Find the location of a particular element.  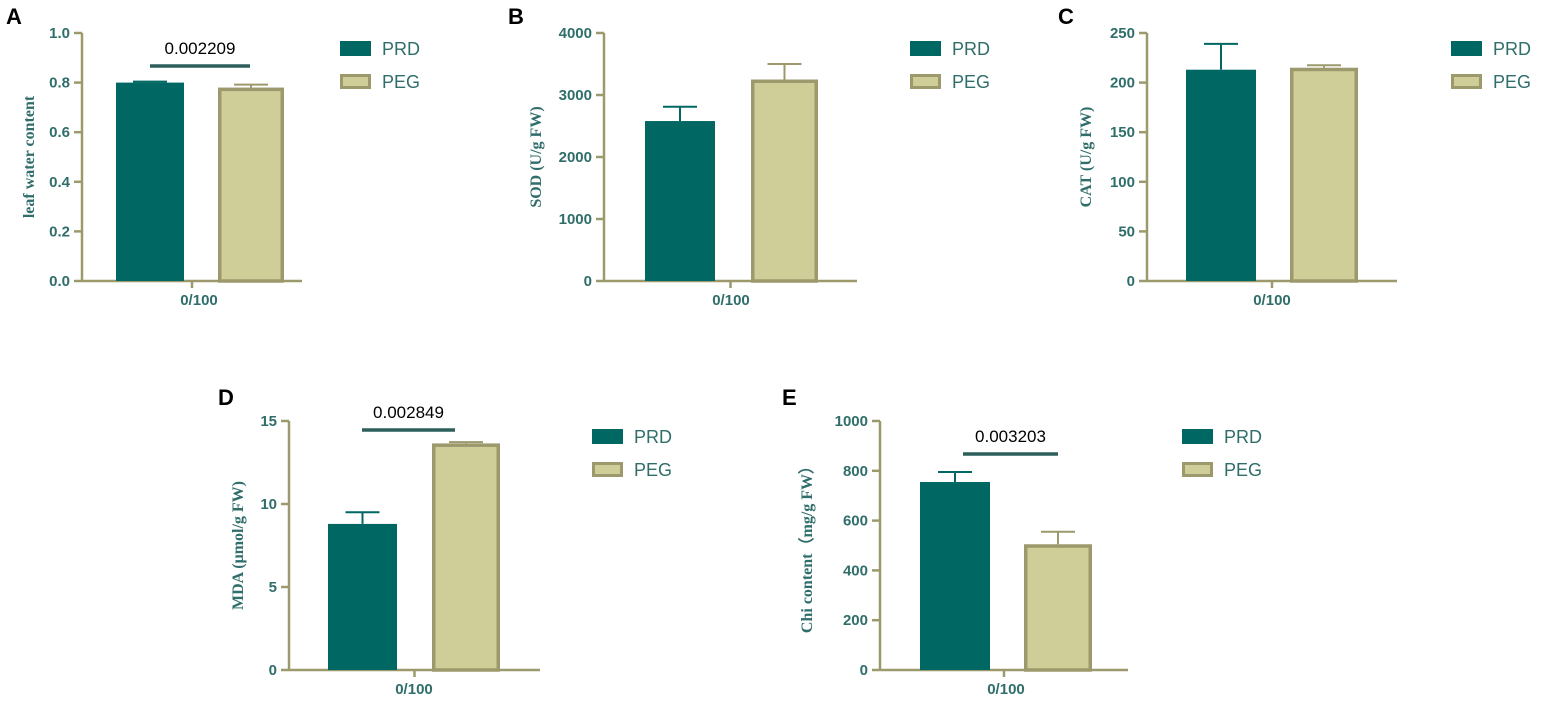

y-tick-label: 100 is located at coordinates (1122, 182).